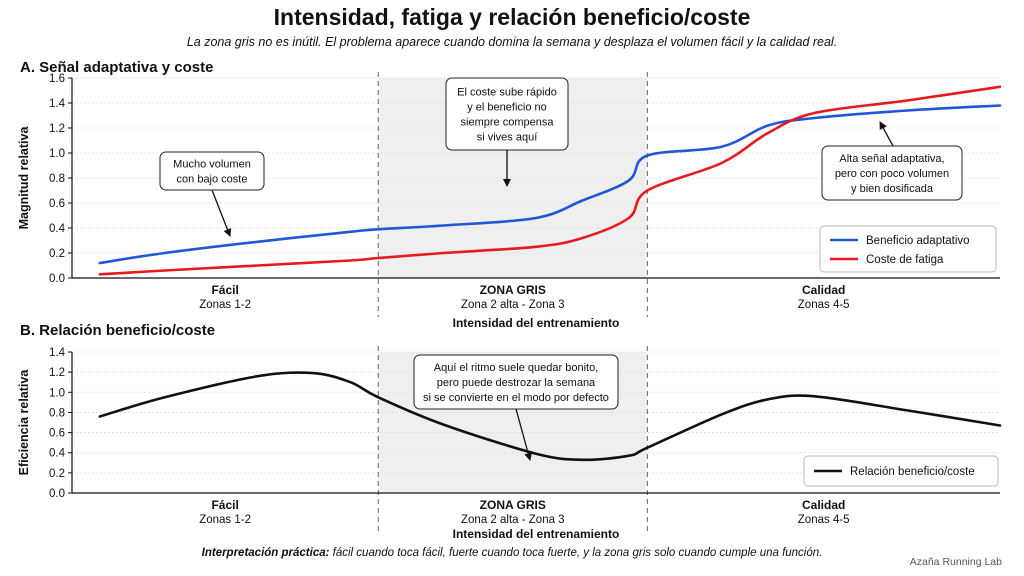  Describe the element at coordinates (507, 138) in the screenshot. I see `annotation-text: si vives aquí` at that location.